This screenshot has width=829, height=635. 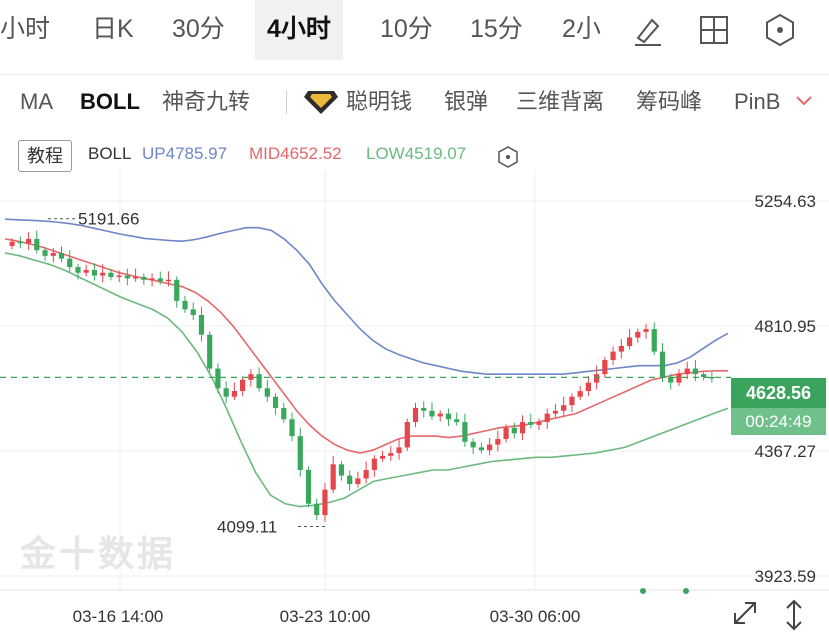 What do you see at coordinates (560, 101) in the screenshot?
I see `indicator-3d-divergence: 三维背离` at bounding box center [560, 101].